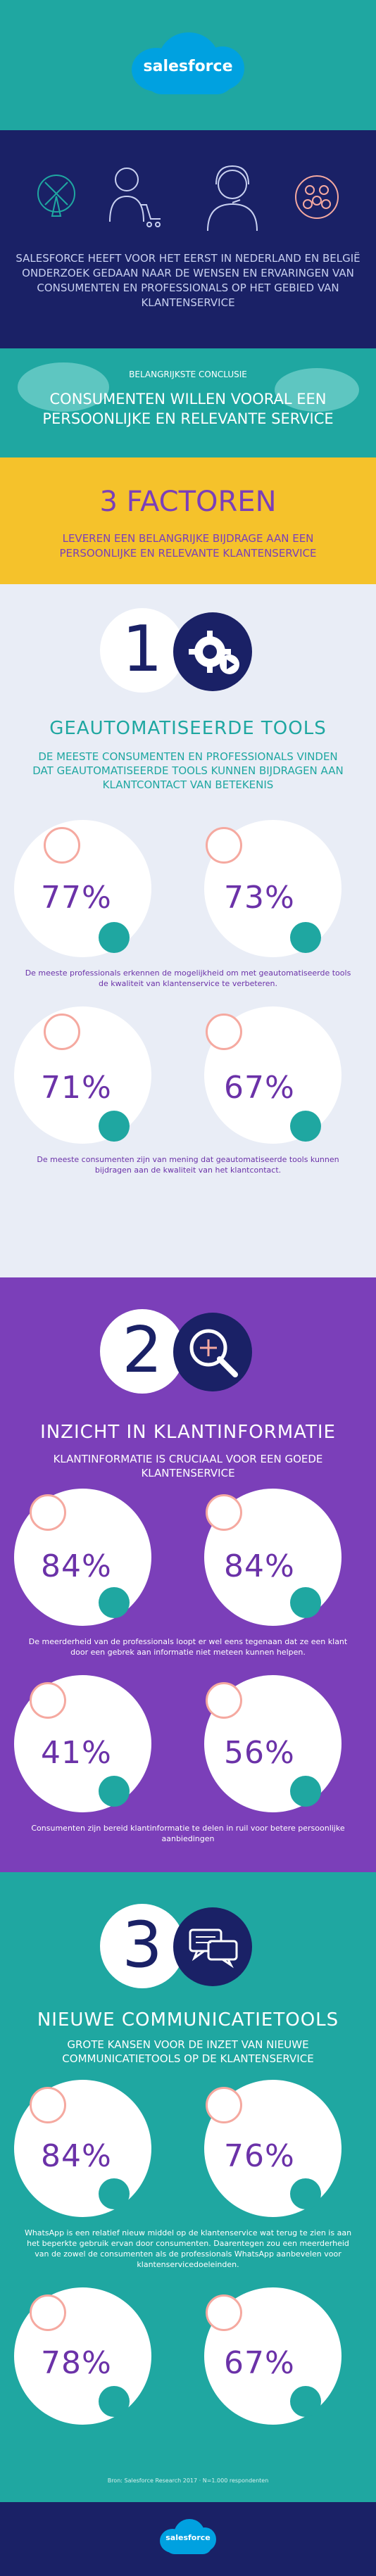  Describe the element at coordinates (76, 1753) in the screenshot. I see `stat-value: 41%` at that location.